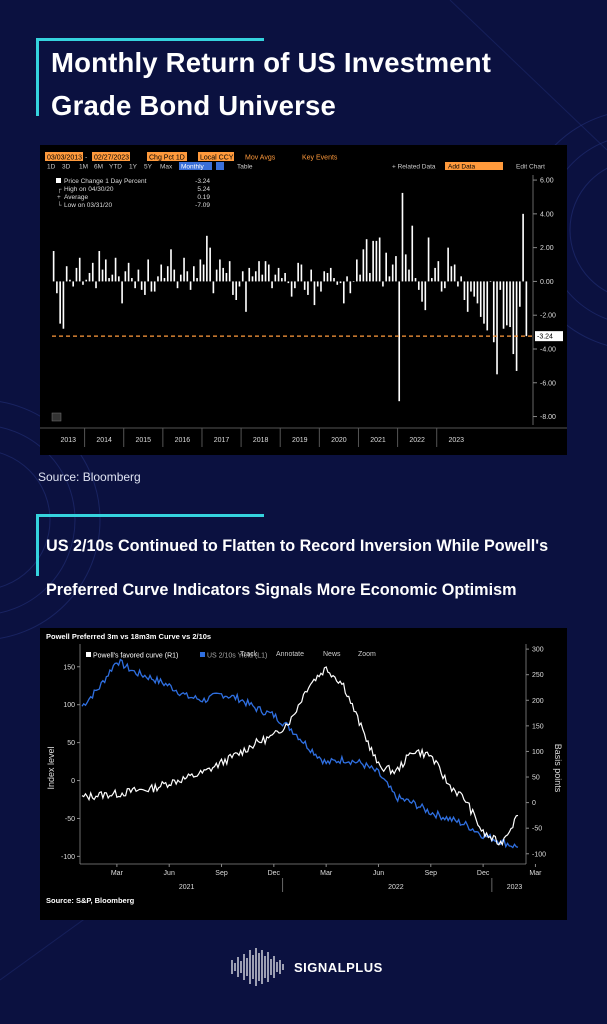 This screenshot has width=607, height=1024. Describe the element at coordinates (260, 158) in the screenshot. I see `mov-avgs-button: Mov Avgs` at that location.